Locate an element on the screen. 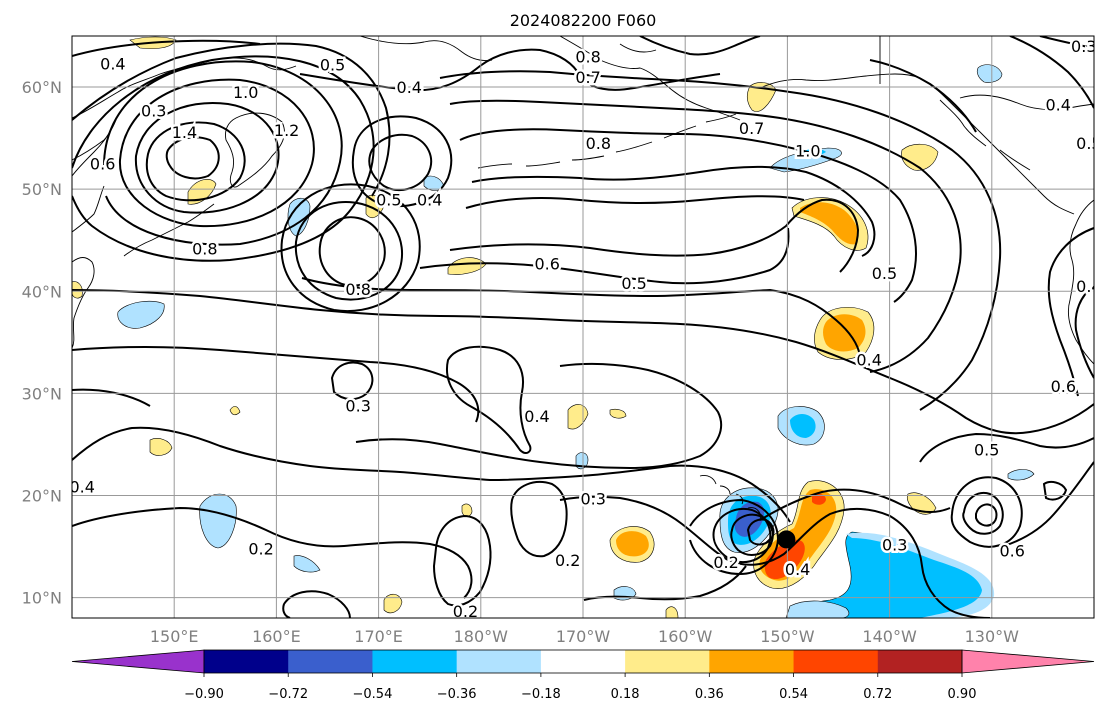  longitude-tick-label: 160°W is located at coordinates (685, 636).